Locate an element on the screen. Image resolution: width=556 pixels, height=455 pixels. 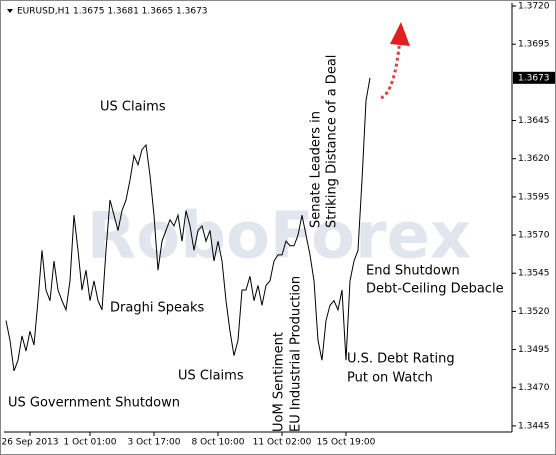
y-tick-label: 1.3645 is located at coordinates (534, 121).